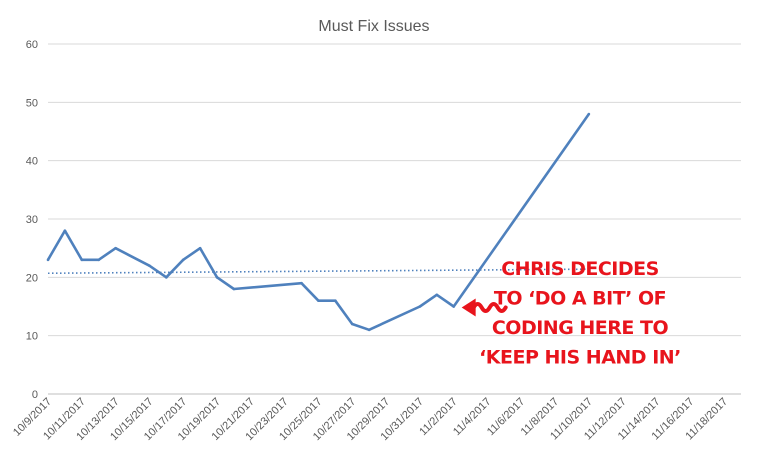  What do you see at coordinates (32, 278) in the screenshot?
I see `y-tick-label: 20` at bounding box center [32, 278].